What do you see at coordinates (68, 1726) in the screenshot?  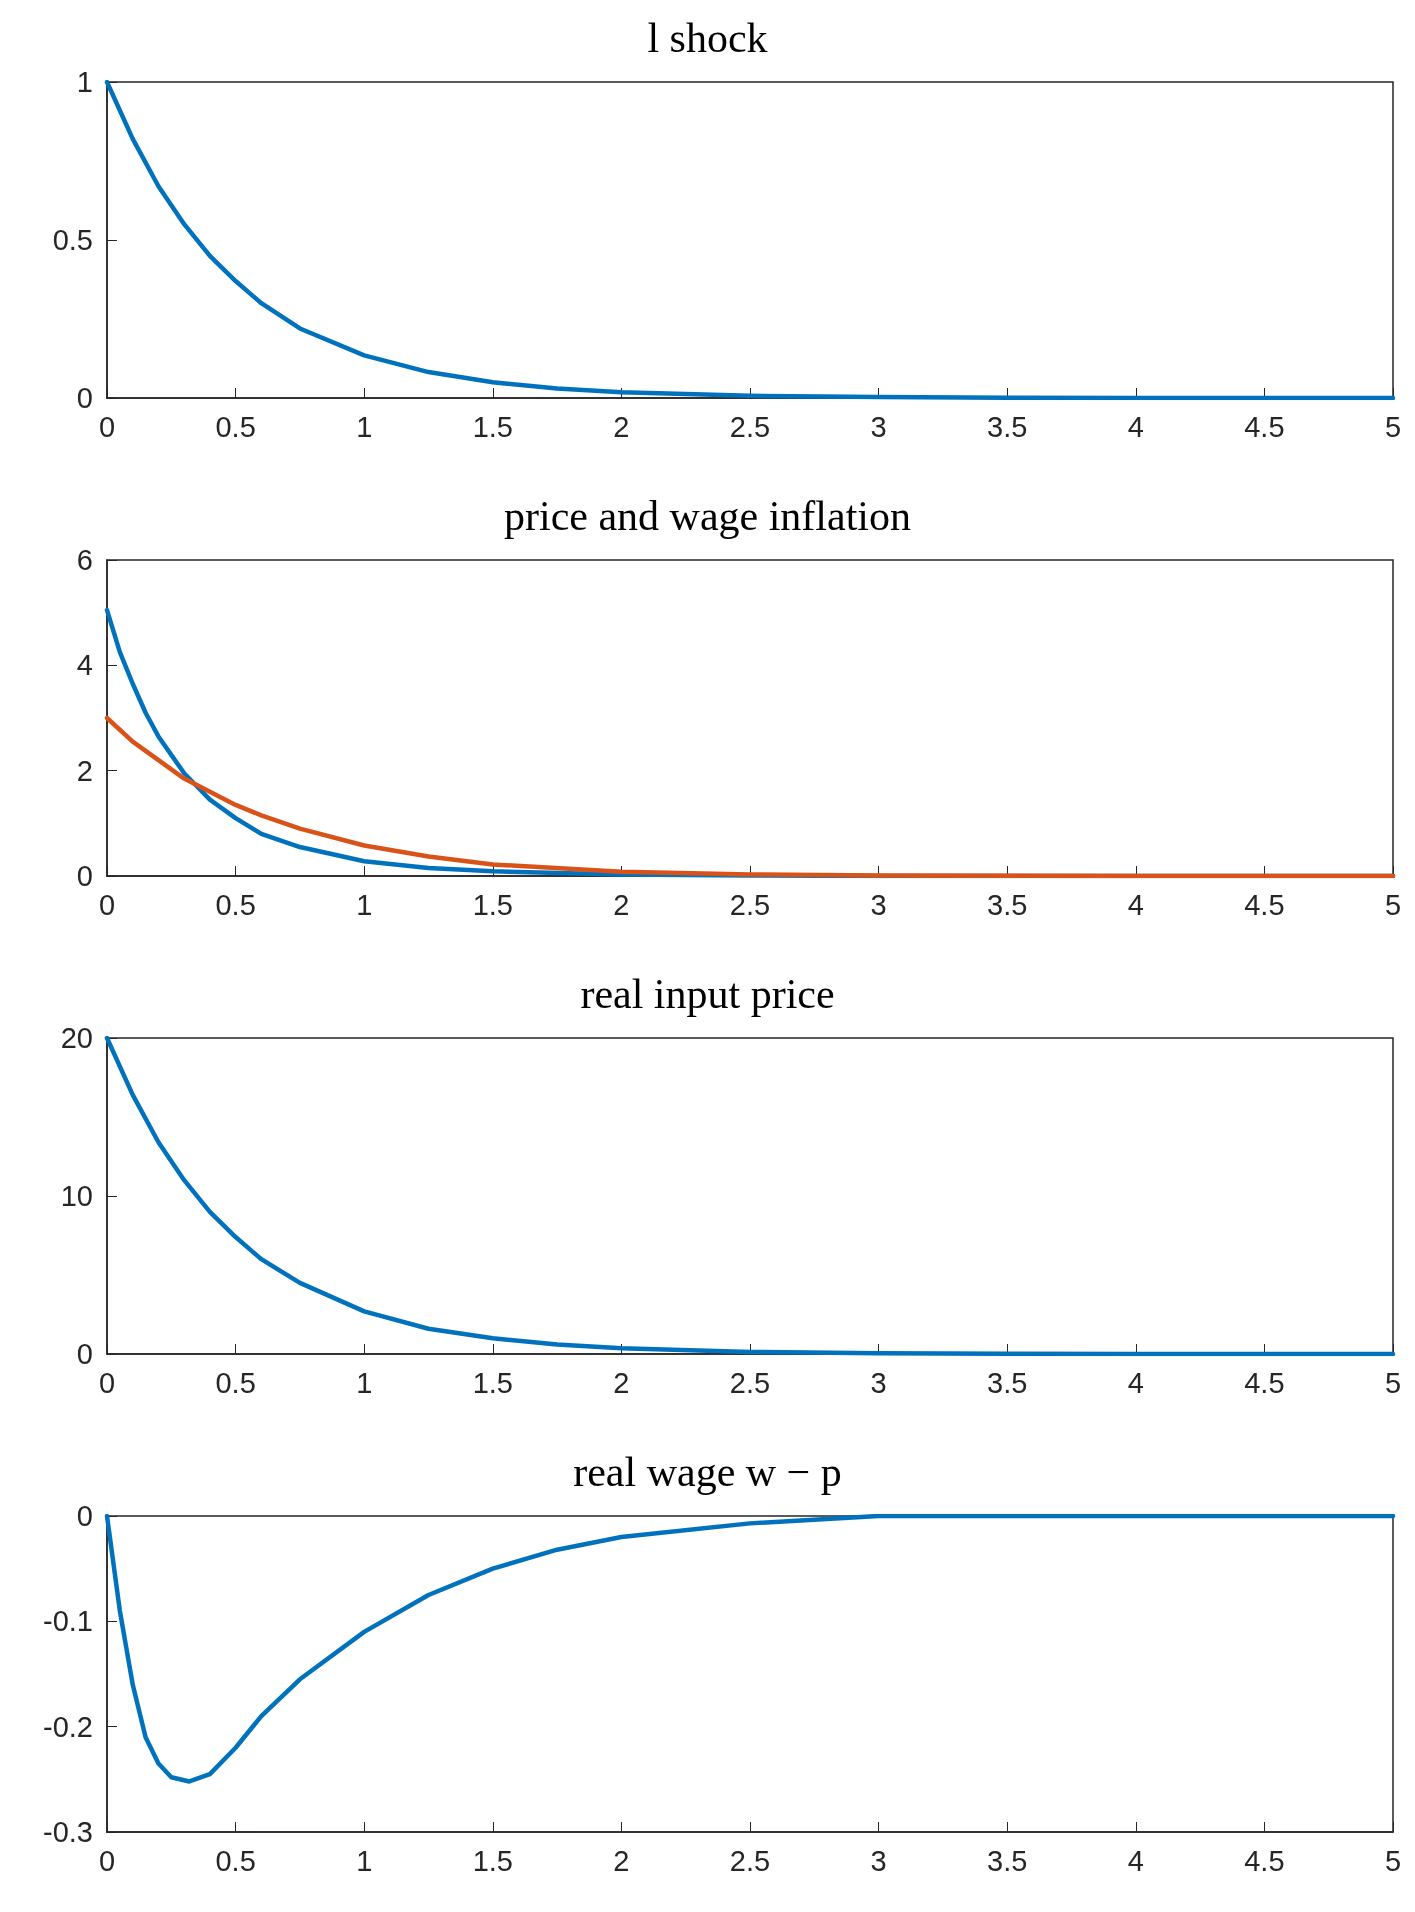 I see `y-tick-label: -0.2` at bounding box center [68, 1726].